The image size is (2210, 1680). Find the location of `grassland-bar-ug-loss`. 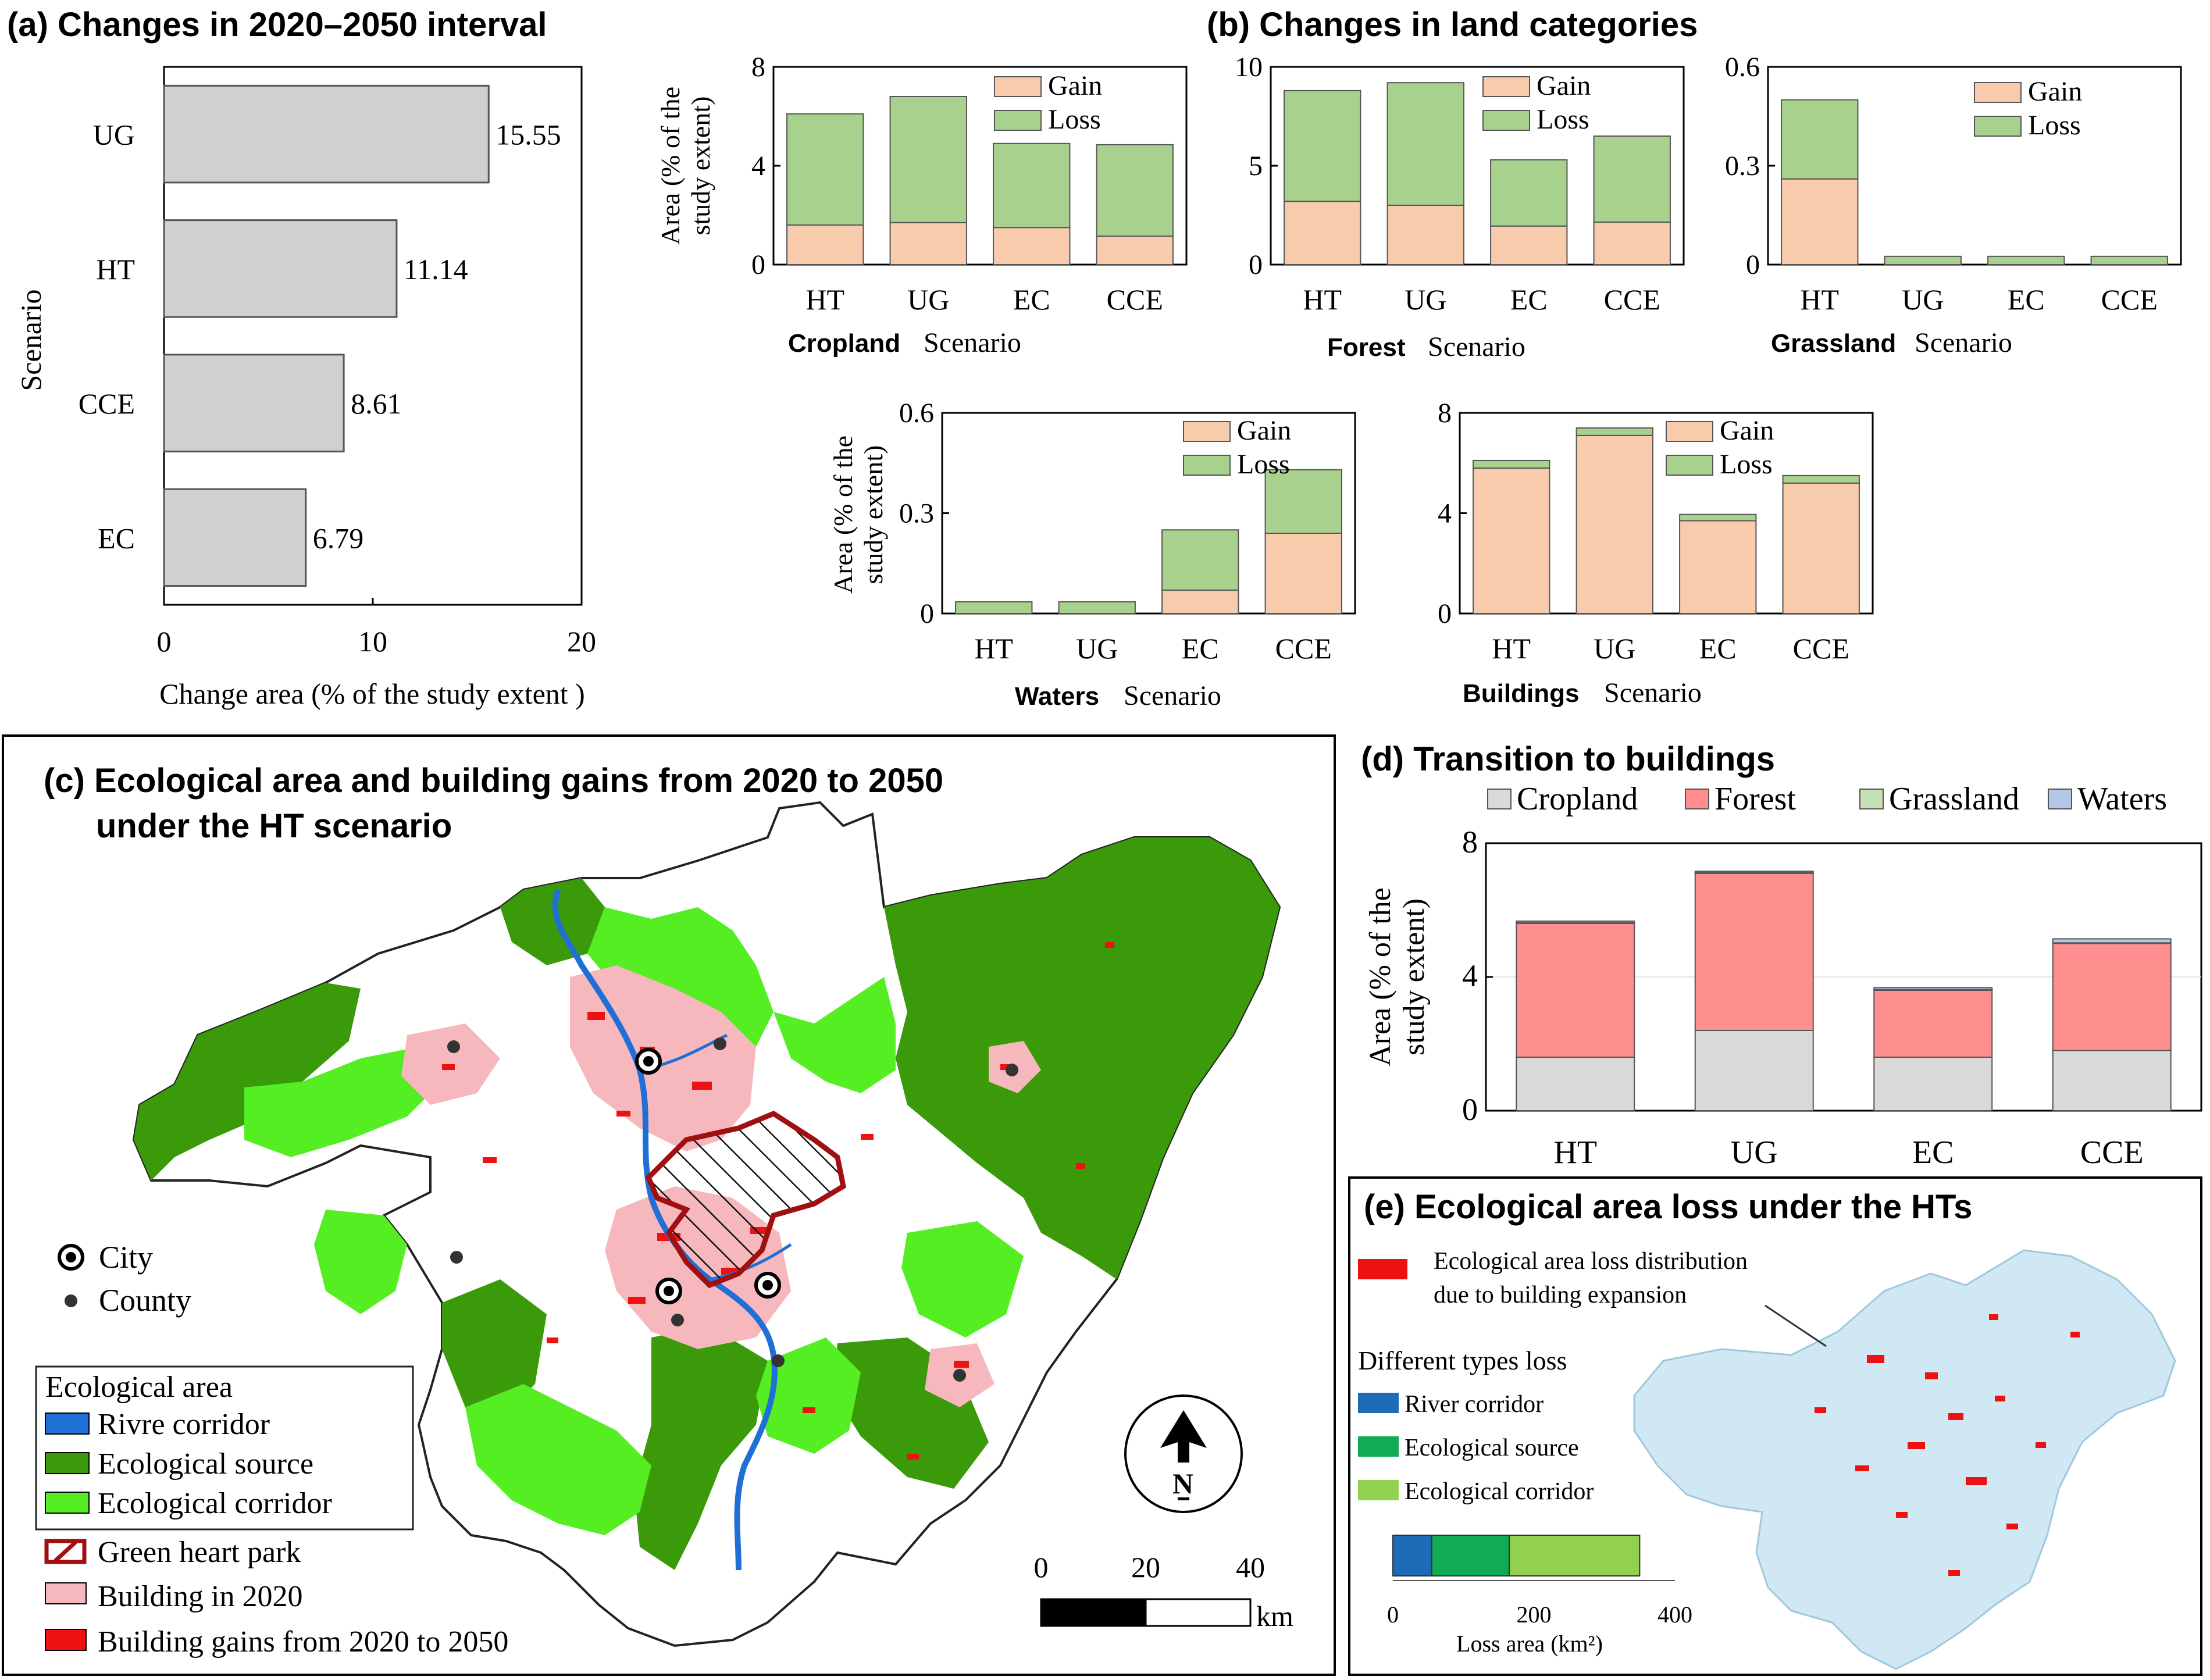

grassland-bar-ug-loss is located at coordinates (1923, 260).